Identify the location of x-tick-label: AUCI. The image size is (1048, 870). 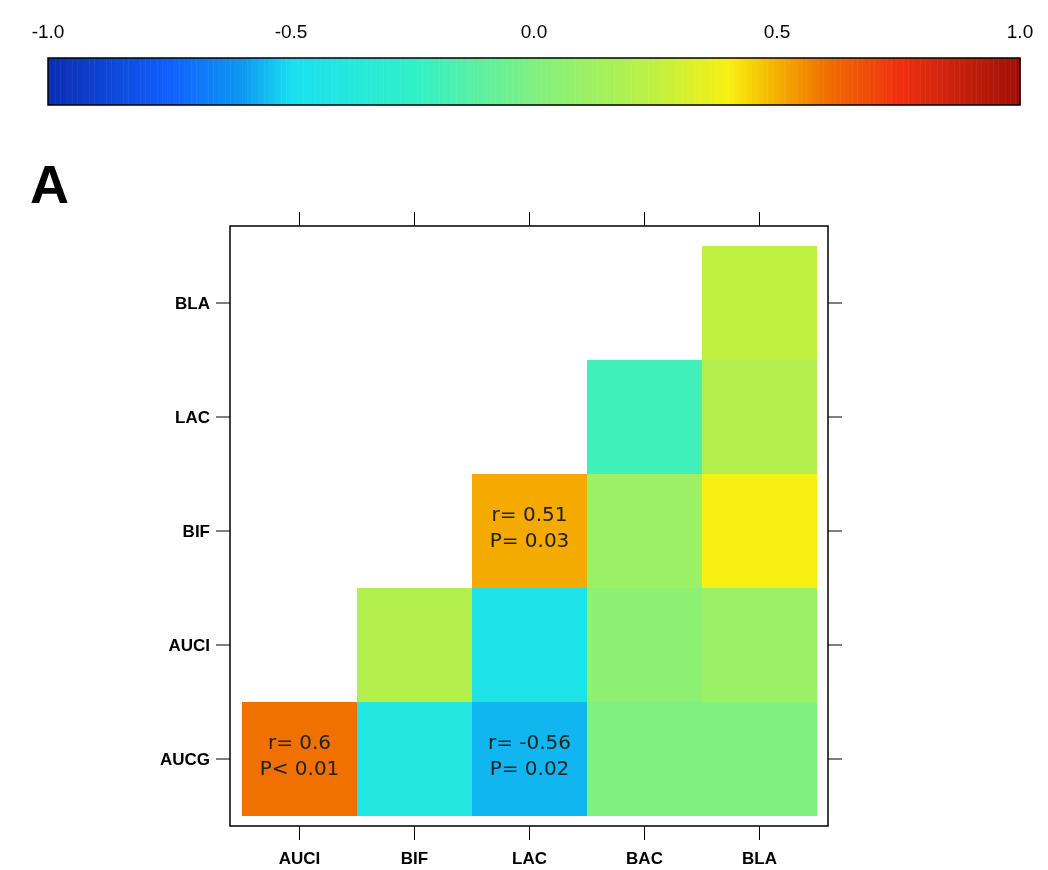
(299, 858).